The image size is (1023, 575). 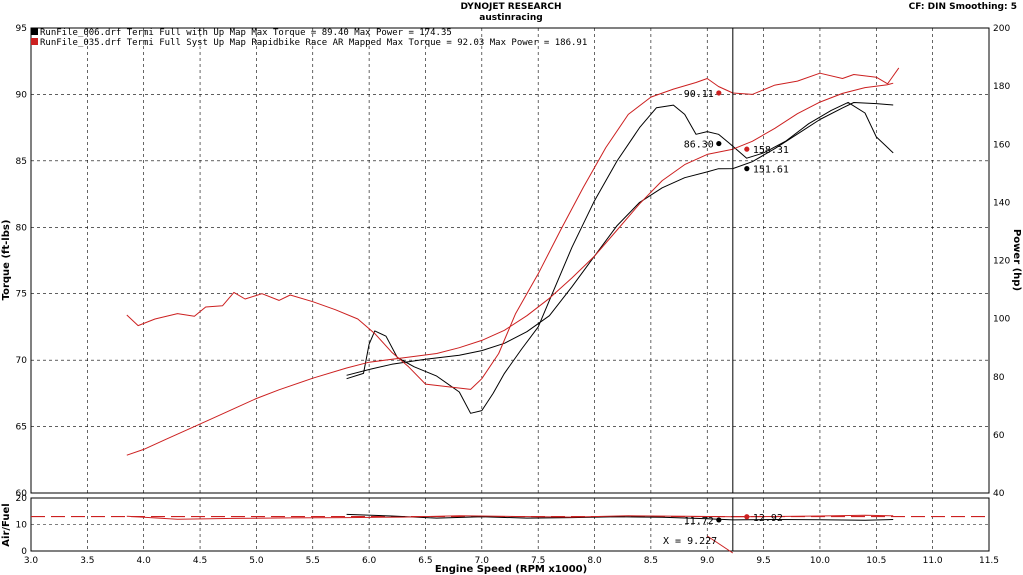 What do you see at coordinates (999, 378) in the screenshot?
I see `y-tick-label-right: 80` at bounding box center [999, 378].